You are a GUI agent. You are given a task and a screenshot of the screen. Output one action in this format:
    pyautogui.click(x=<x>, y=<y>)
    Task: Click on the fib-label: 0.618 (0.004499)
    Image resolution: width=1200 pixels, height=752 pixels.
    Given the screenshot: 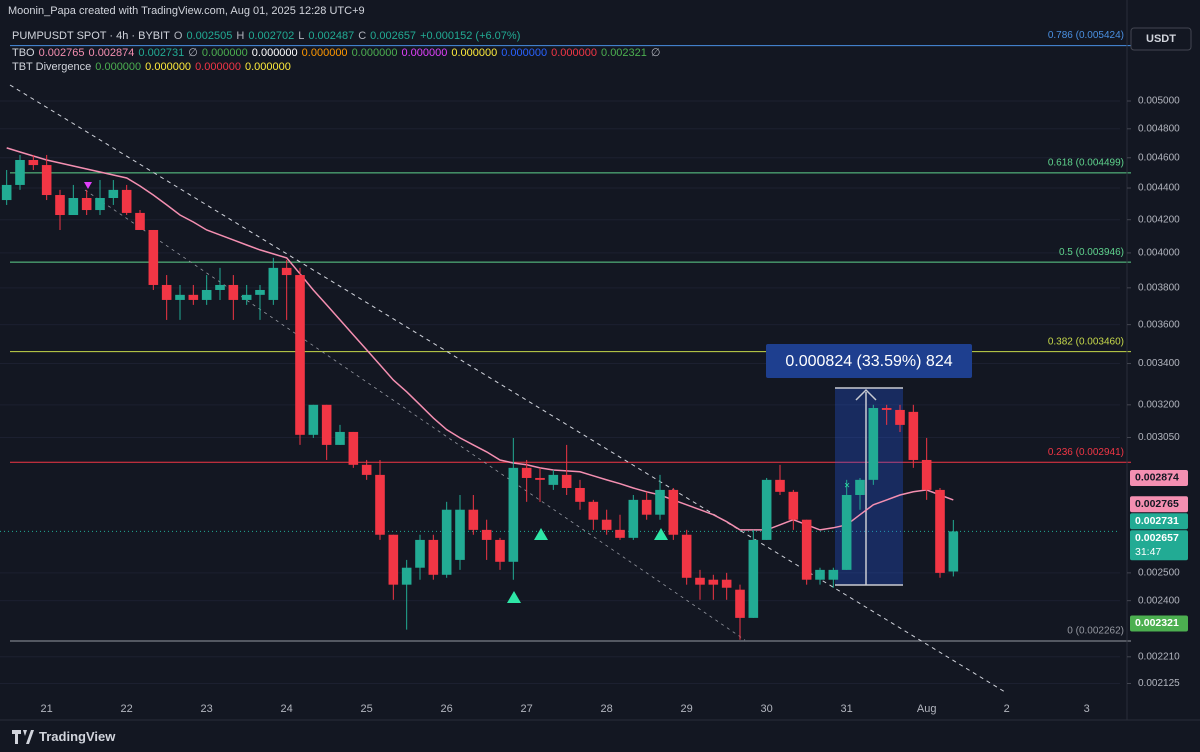 What is the action you would take?
    pyautogui.click(x=1086, y=163)
    